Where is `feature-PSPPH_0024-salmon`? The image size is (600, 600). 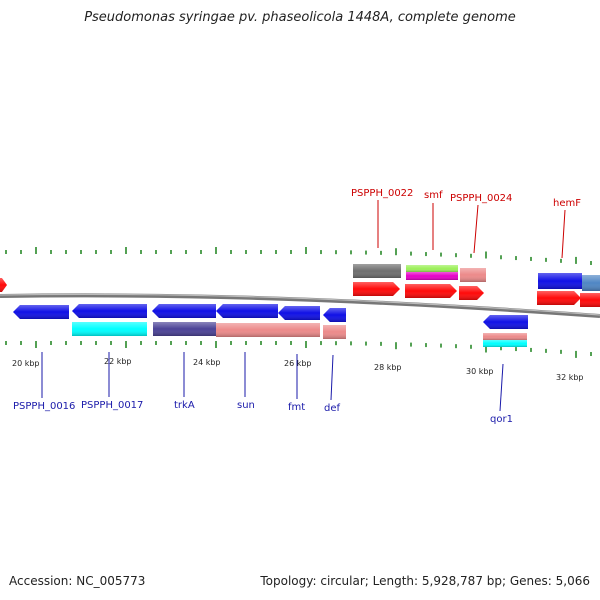 feature-PSPPH_0024-salmon is located at coordinates (473, 275).